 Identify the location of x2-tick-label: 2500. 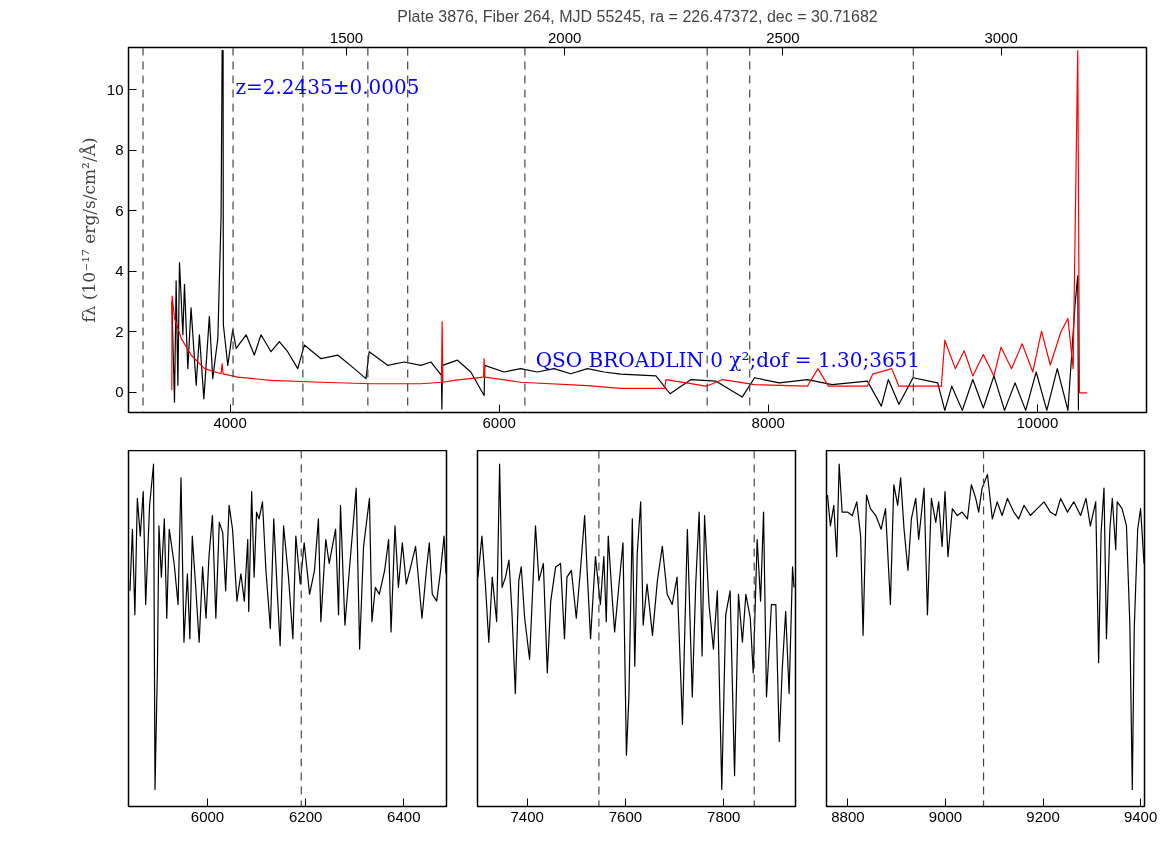
(783, 37).